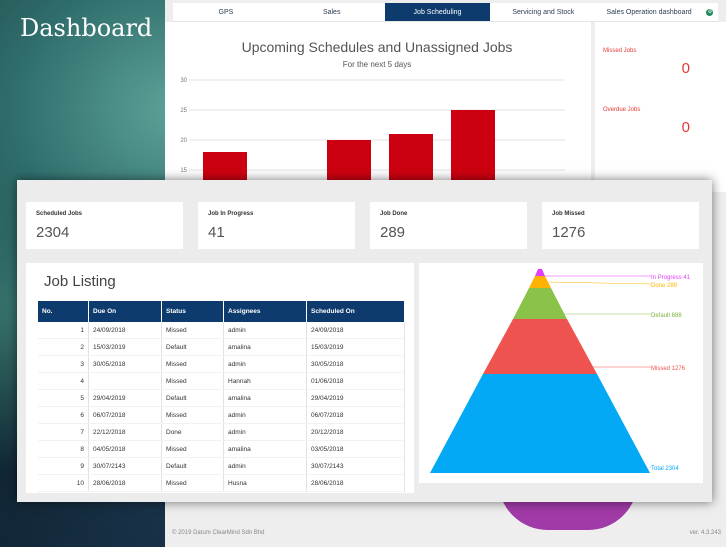 The width and height of the screenshot is (726, 547). I want to click on pyramid-label-done: Done 289, so click(664, 286).